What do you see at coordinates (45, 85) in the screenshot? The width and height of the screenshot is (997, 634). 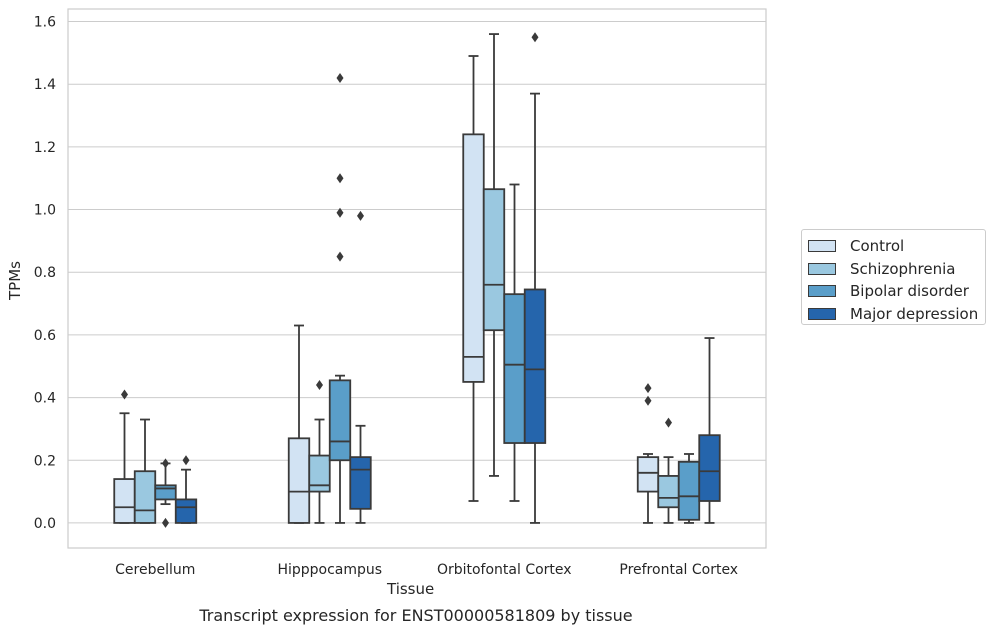 I see `y-tick-label: 1.4` at bounding box center [45, 85].